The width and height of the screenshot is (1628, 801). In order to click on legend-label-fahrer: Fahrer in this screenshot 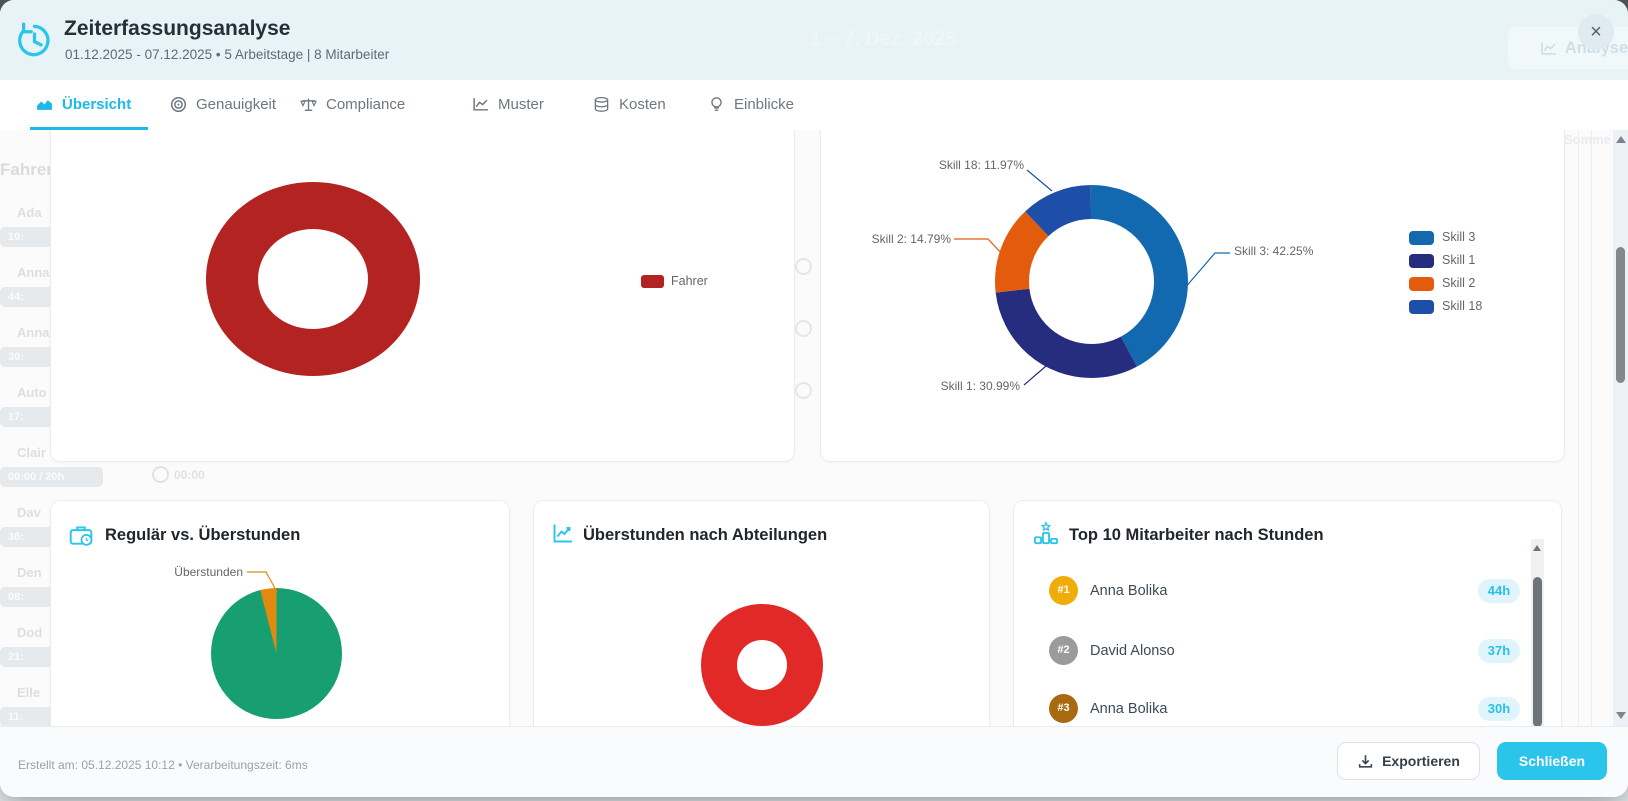, I will do `click(689, 281)`.